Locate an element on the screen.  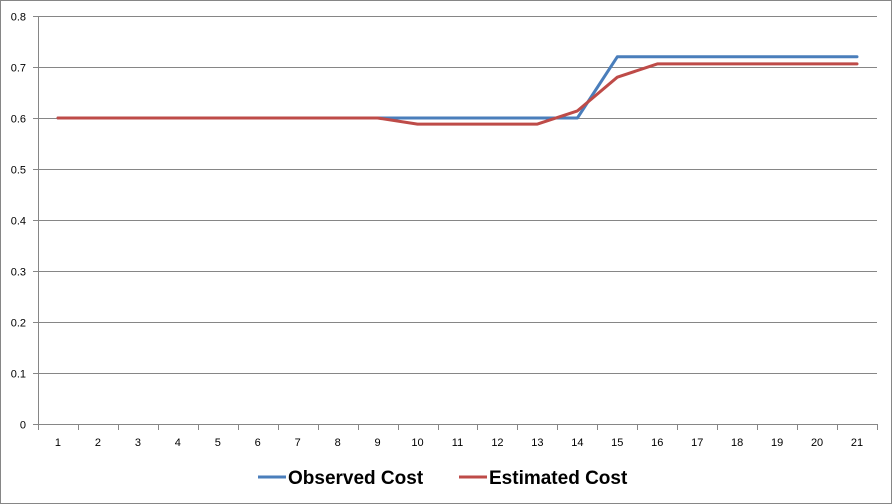
x-tick-label: 18 is located at coordinates (737, 443).